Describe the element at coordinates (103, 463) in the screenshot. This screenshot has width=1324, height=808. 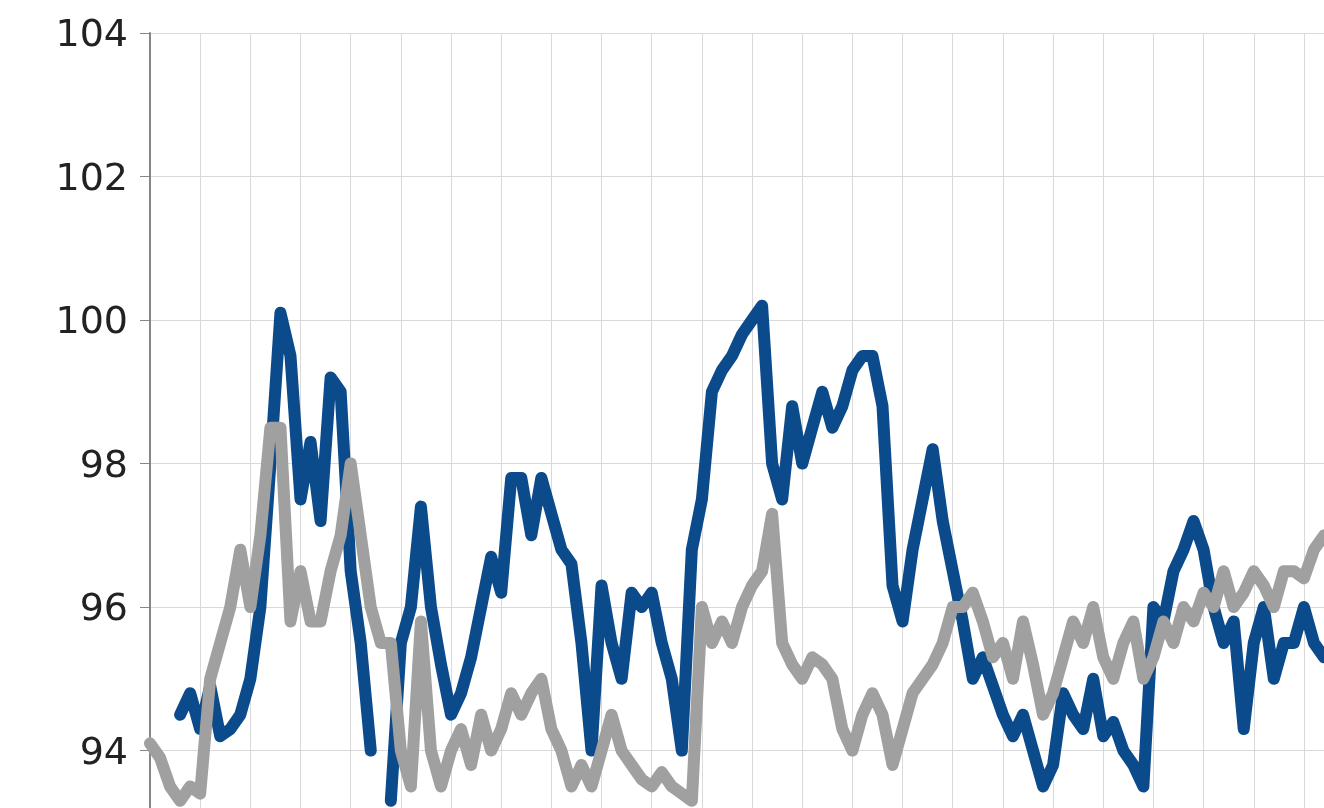
I see `y-tick-label: 98` at that location.